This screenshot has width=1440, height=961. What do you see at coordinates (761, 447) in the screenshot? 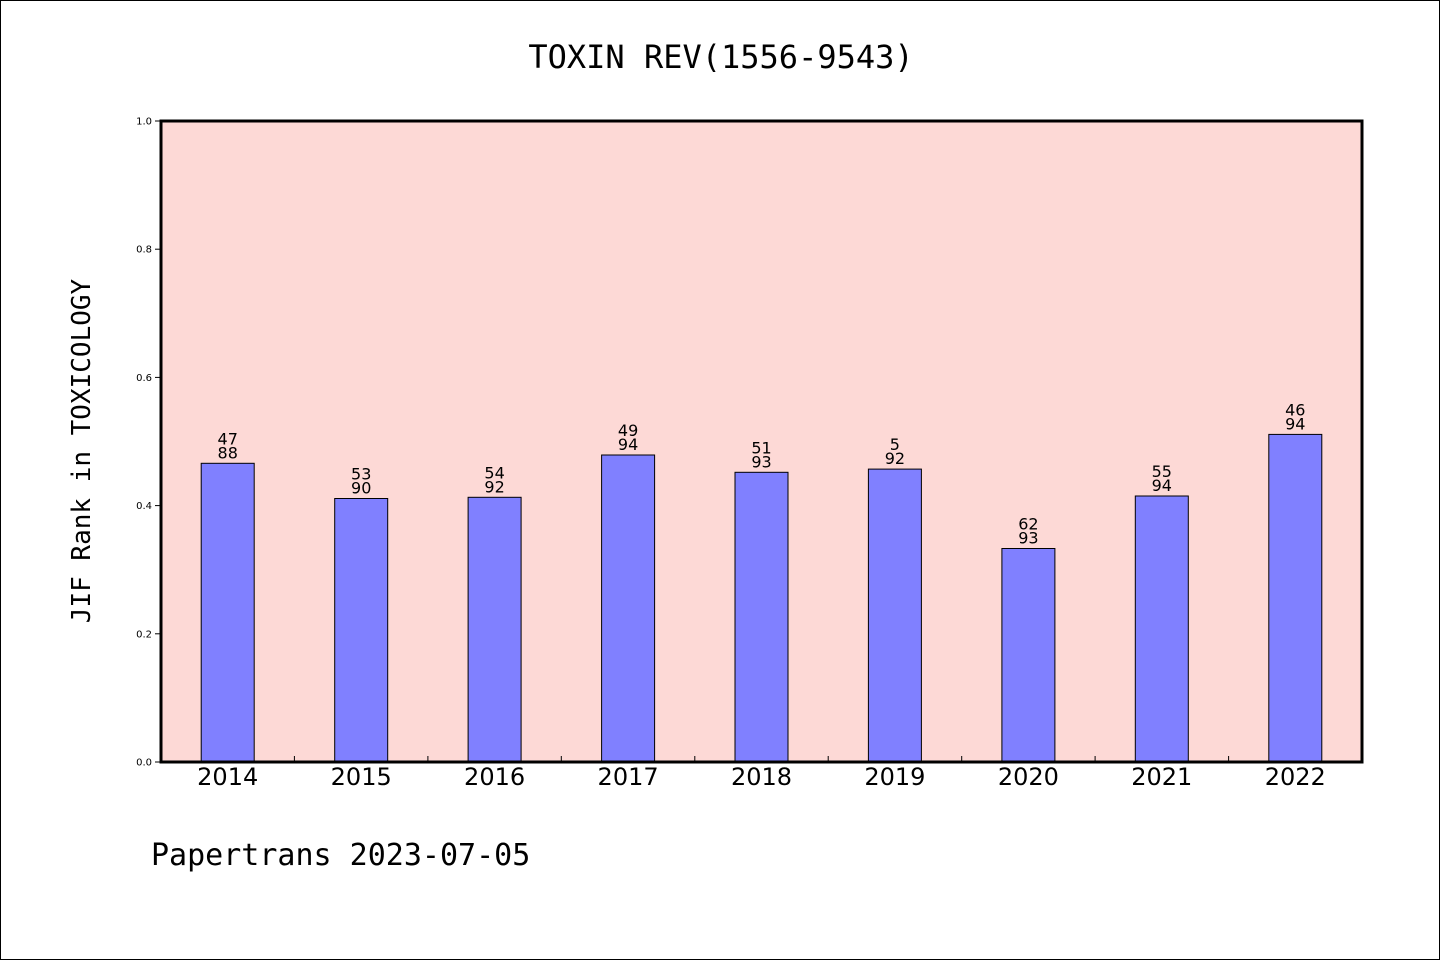
I see `bar-label-2018-rank: 51` at bounding box center [761, 447].